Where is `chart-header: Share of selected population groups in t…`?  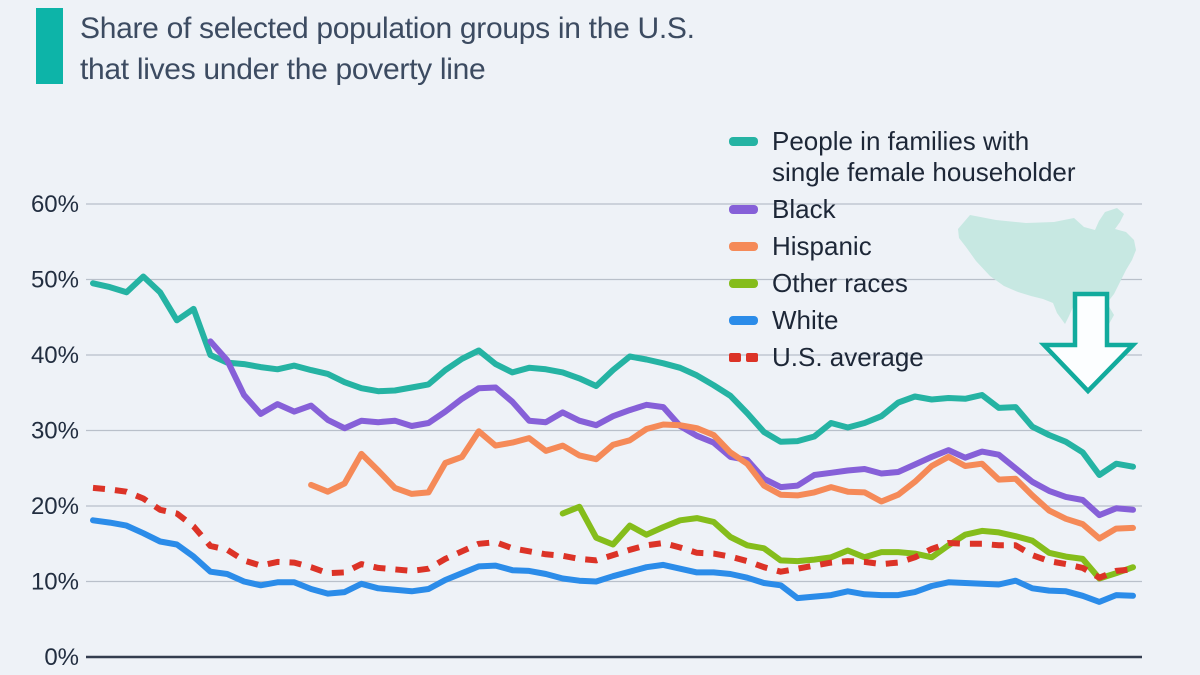
chart-header: Share of selected population groups in t… is located at coordinates (365, 49).